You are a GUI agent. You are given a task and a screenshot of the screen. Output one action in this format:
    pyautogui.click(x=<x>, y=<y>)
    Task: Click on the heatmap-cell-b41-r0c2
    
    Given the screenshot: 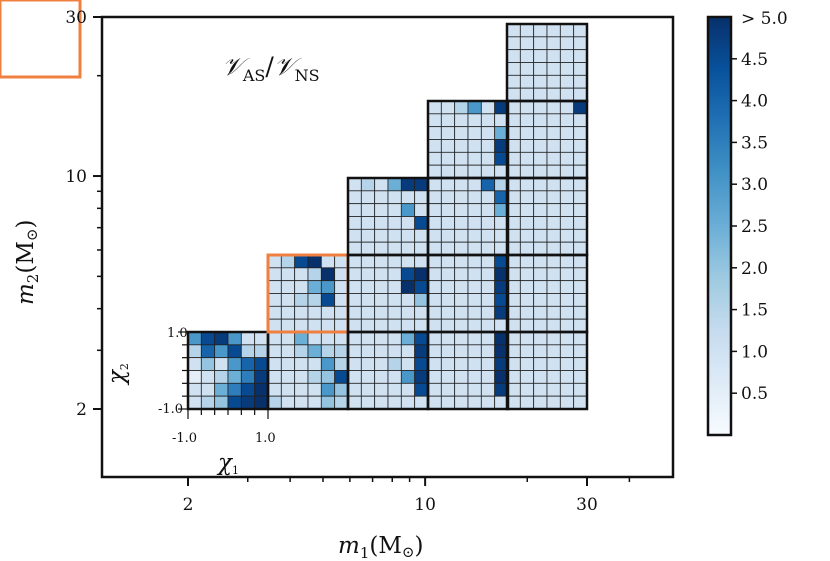 What is the action you would take?
    pyautogui.click(x=540, y=261)
    